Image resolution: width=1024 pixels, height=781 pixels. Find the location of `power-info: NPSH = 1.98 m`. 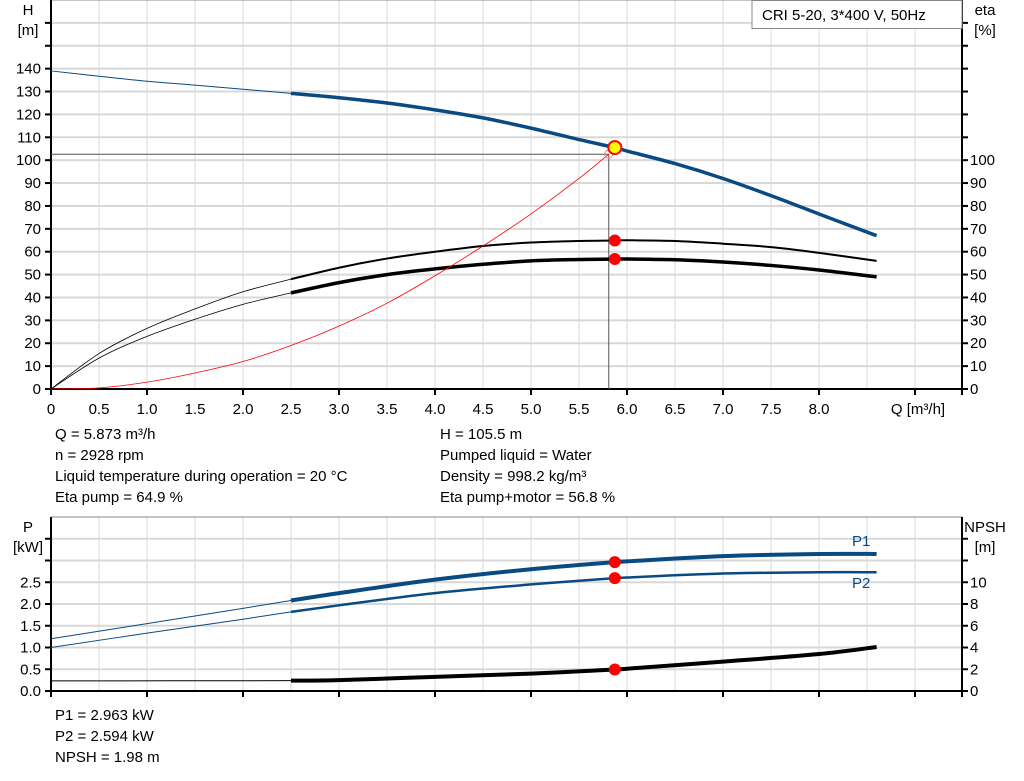

power-info: NPSH = 1.98 m is located at coordinates (107, 757).